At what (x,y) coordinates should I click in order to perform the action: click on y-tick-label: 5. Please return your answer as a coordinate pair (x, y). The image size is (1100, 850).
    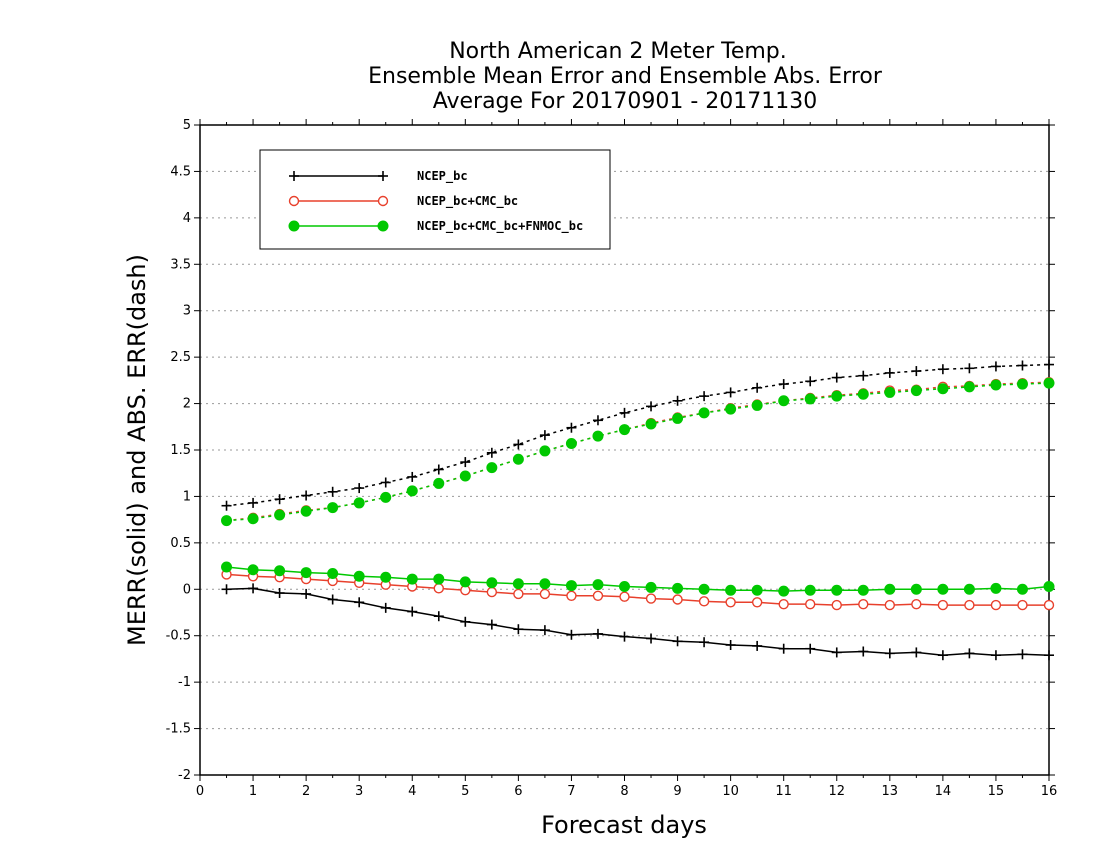
    Looking at the image, I should click on (187, 125).